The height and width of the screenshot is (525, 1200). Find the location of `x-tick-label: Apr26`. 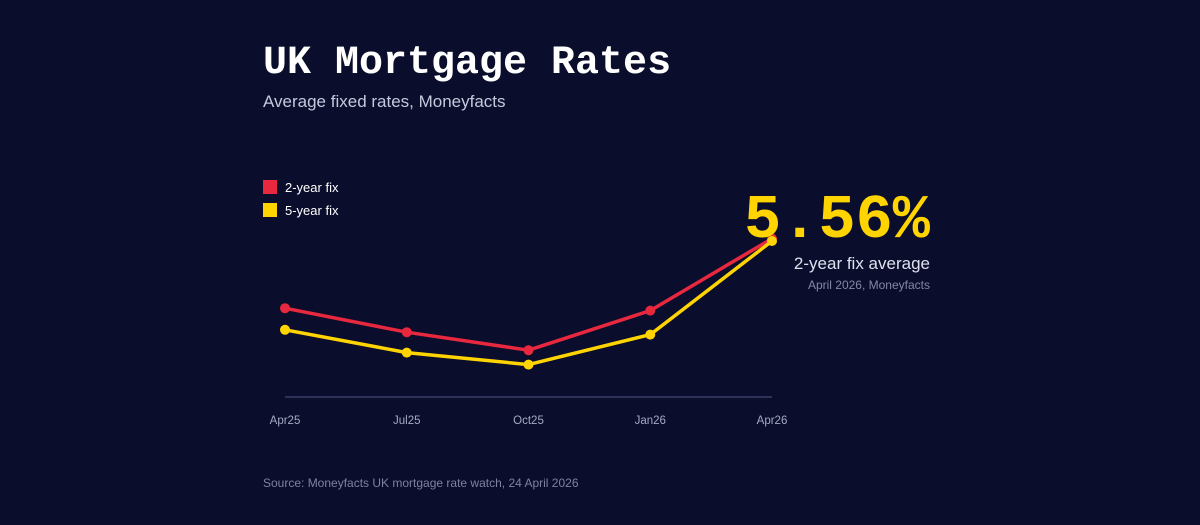

x-tick-label: Apr26 is located at coordinates (772, 421).